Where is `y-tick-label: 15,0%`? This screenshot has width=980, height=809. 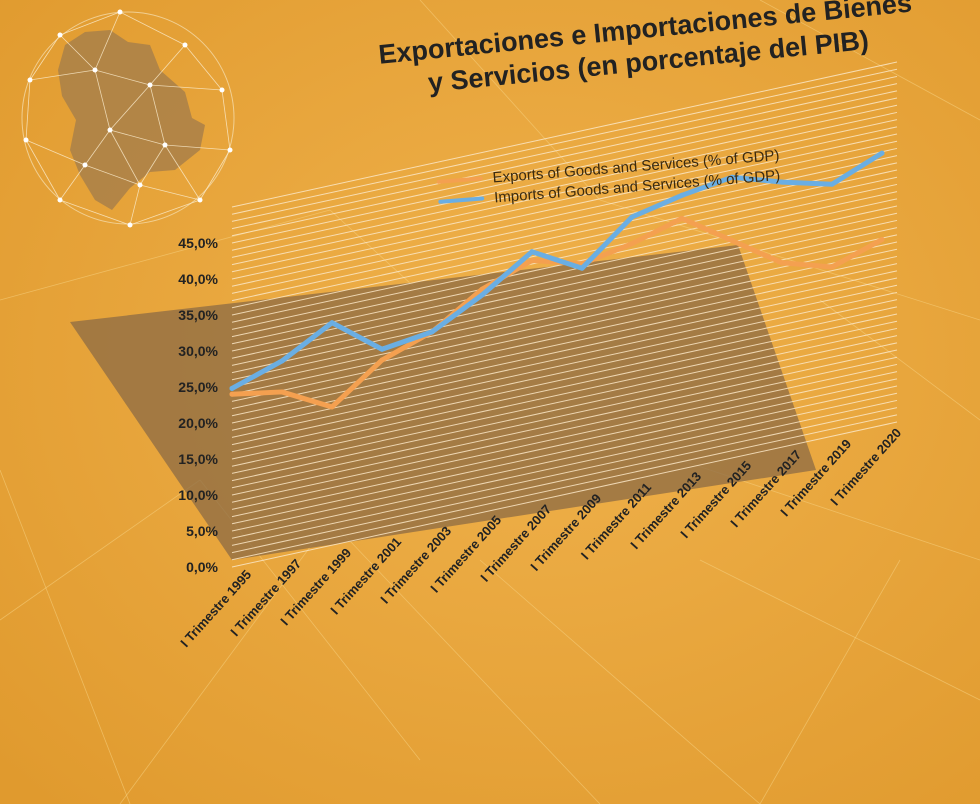 y-tick-label: 15,0% is located at coordinates (198, 459).